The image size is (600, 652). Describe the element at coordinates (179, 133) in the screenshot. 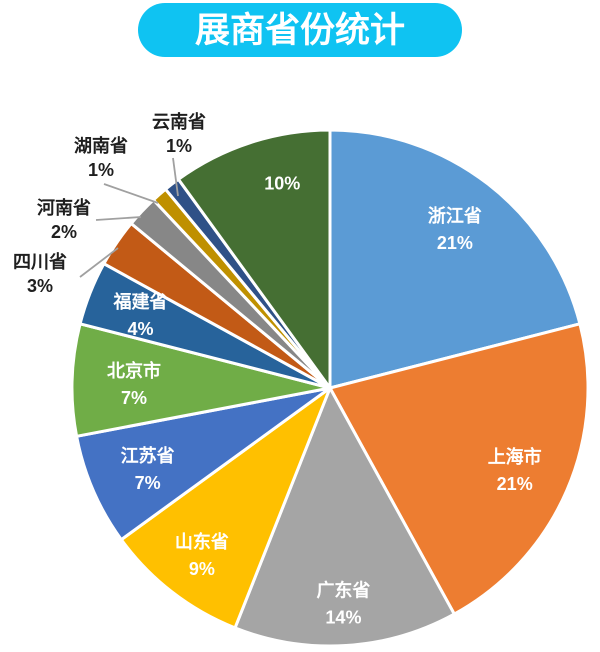

I see `slice-label-云南省: 云南省 1%` at that location.